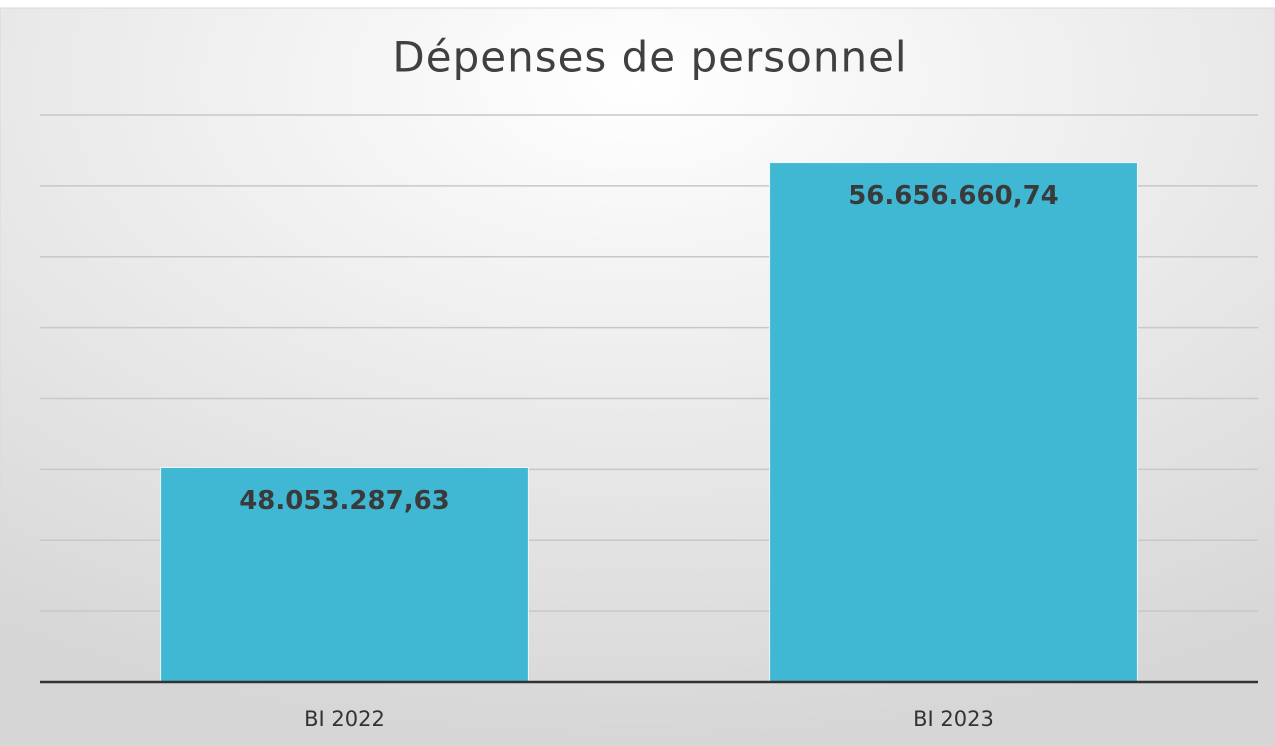 The image size is (1275, 746). What do you see at coordinates (344, 574) in the screenshot?
I see `bar` at bounding box center [344, 574].